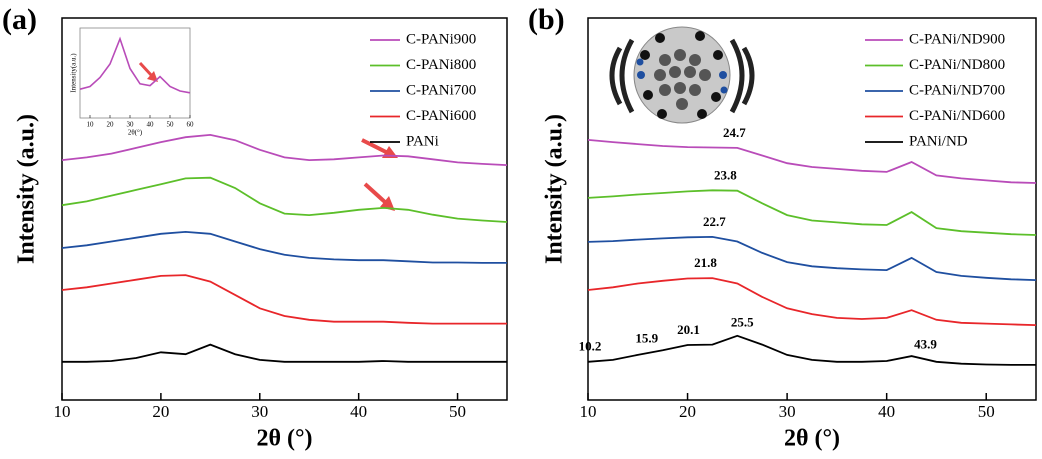 The width and height of the screenshot is (1042, 459). I want to click on peak-label: 22.7, so click(714, 221).